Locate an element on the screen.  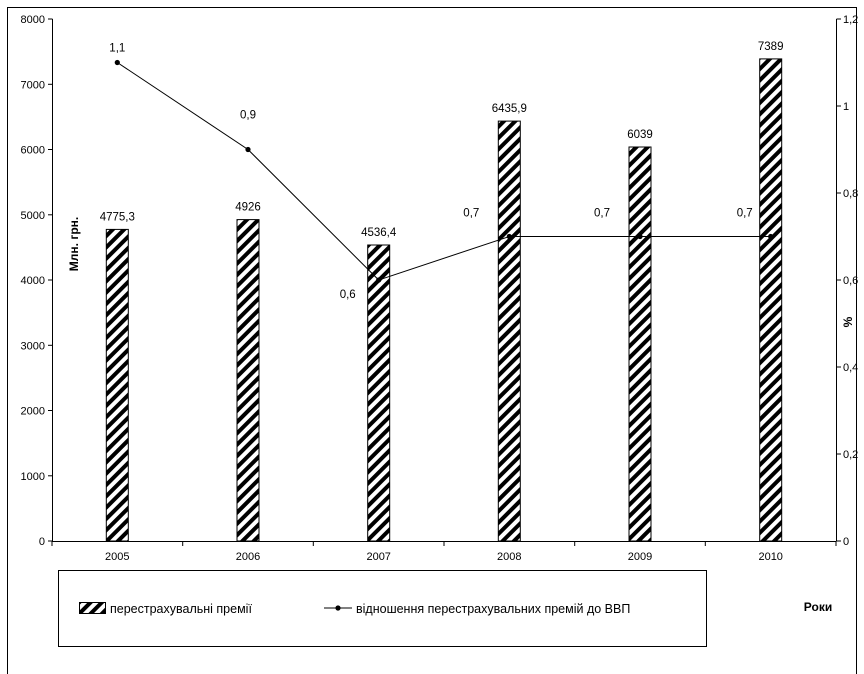
bar-2008 is located at coordinates (509, 331).